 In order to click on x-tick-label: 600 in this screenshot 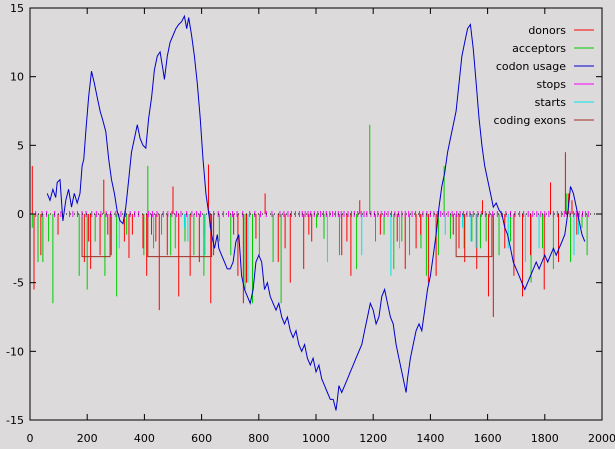, I will do `click(201, 438)`.